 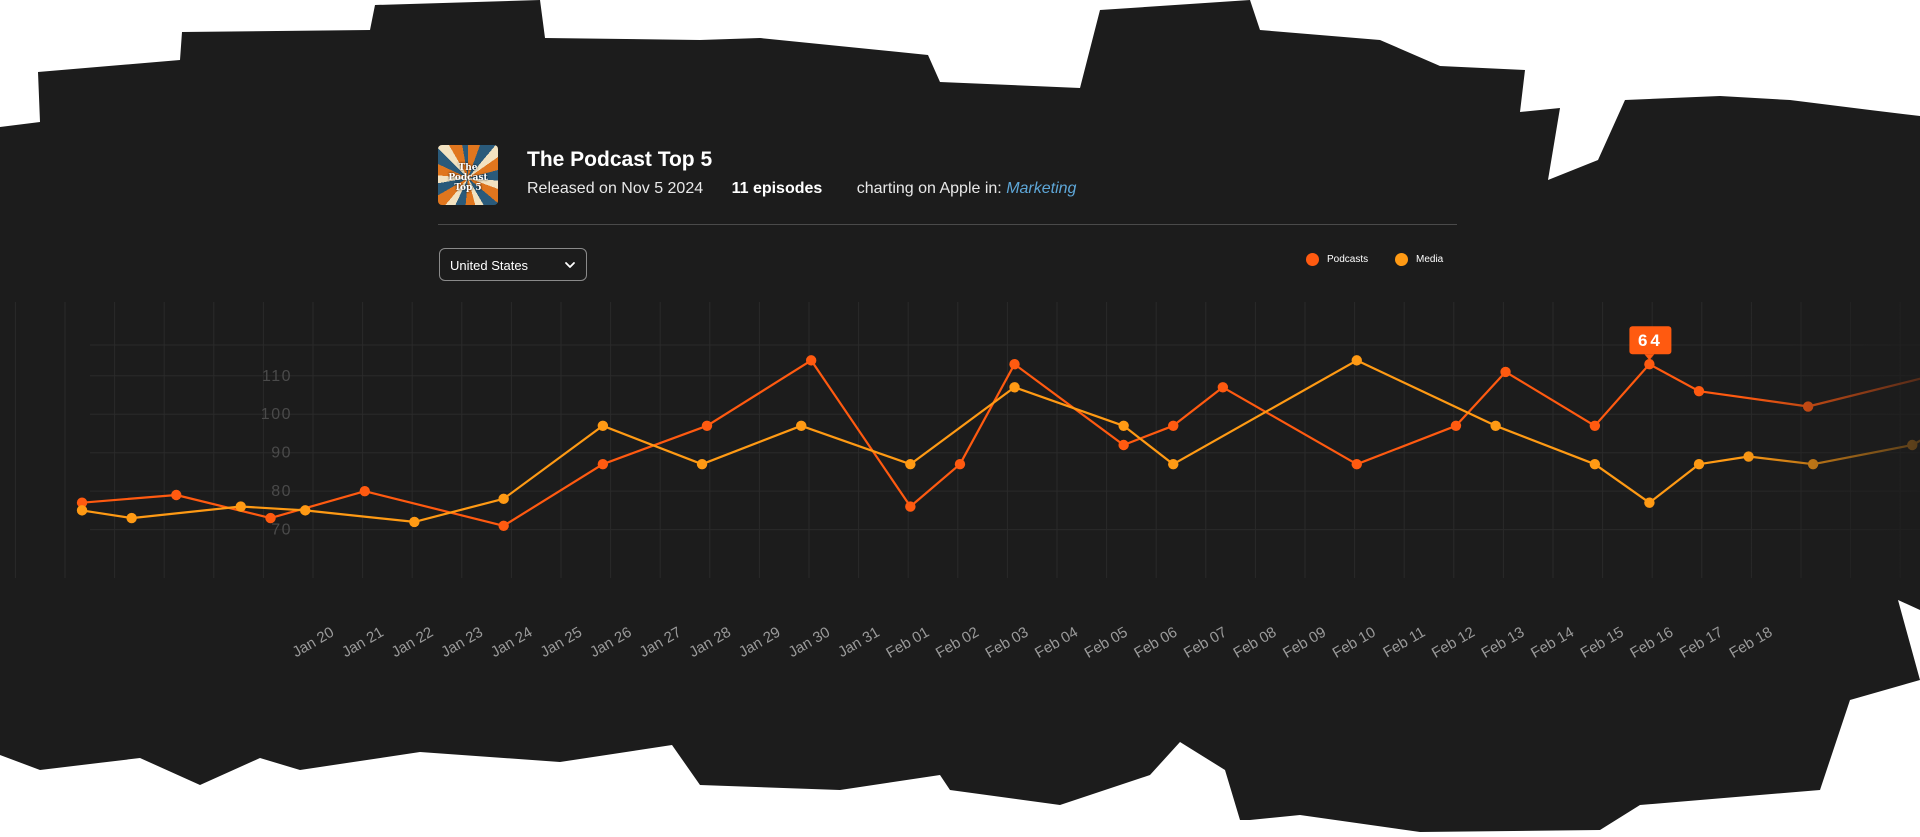 I want to click on x-tick-label: Feb 13, so click(x=1502, y=643).